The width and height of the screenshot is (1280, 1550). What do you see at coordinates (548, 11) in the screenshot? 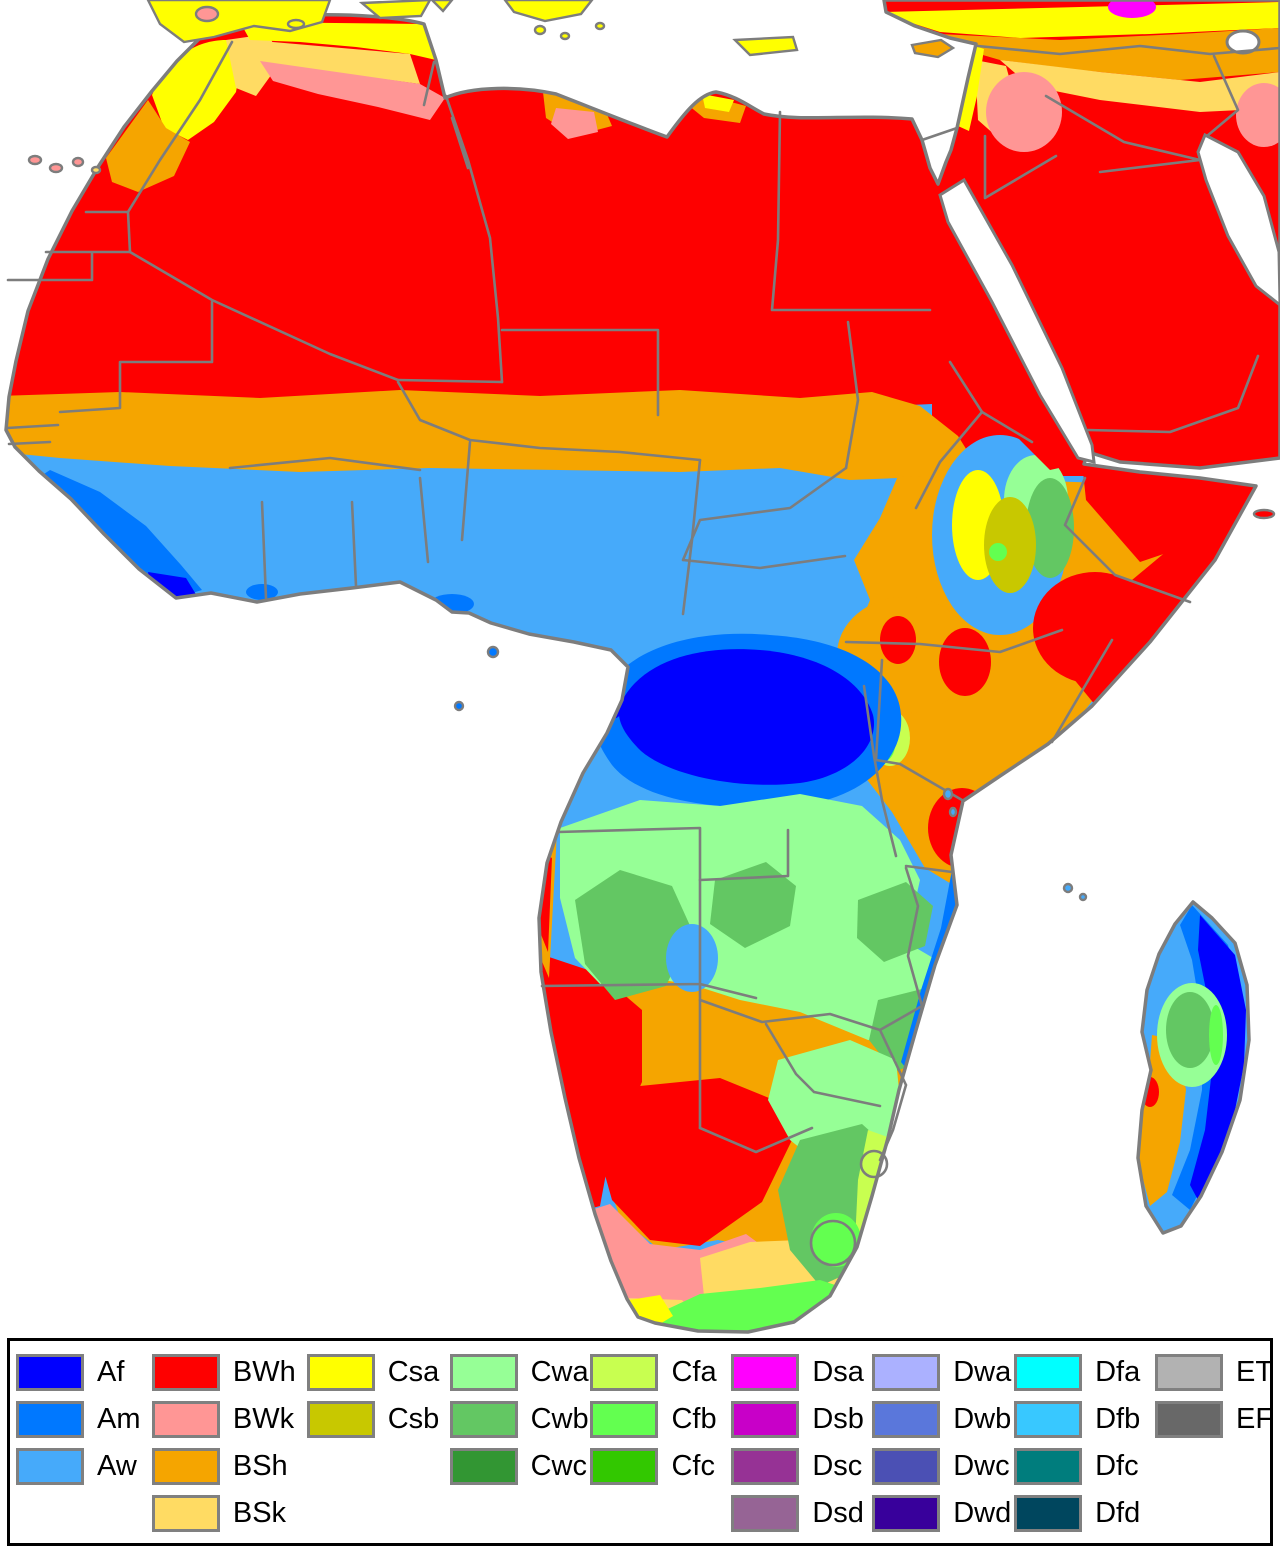
I see `greece-landmass` at bounding box center [548, 11].